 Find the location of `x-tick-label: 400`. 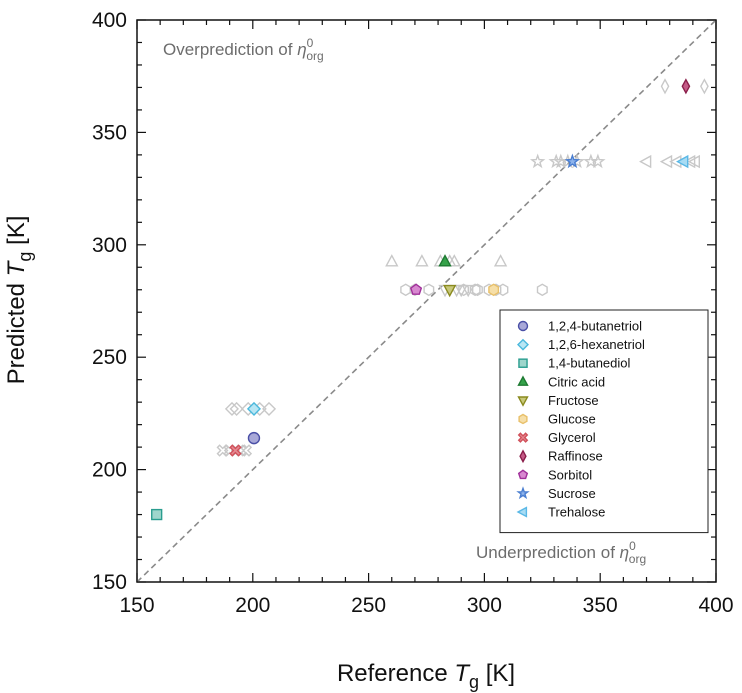

x-tick-label: 400 is located at coordinates (715, 605).